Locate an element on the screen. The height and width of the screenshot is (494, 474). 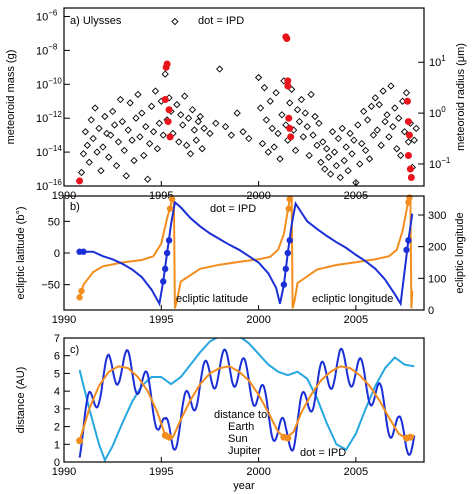
panel-b-ylabel: ecliptic latitude (b°) is located at coordinates (21, 252).